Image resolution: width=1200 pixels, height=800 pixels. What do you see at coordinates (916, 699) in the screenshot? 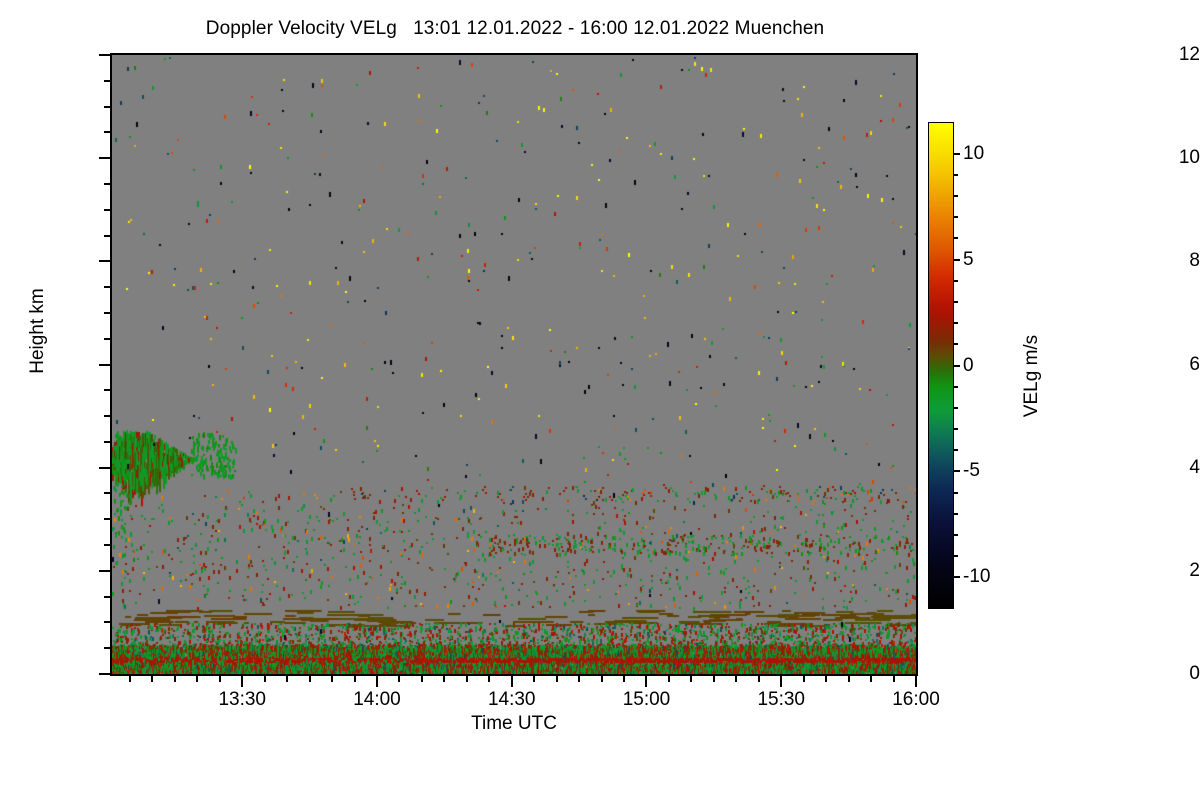
I see `x-tick-label: 16:00` at bounding box center [916, 699].